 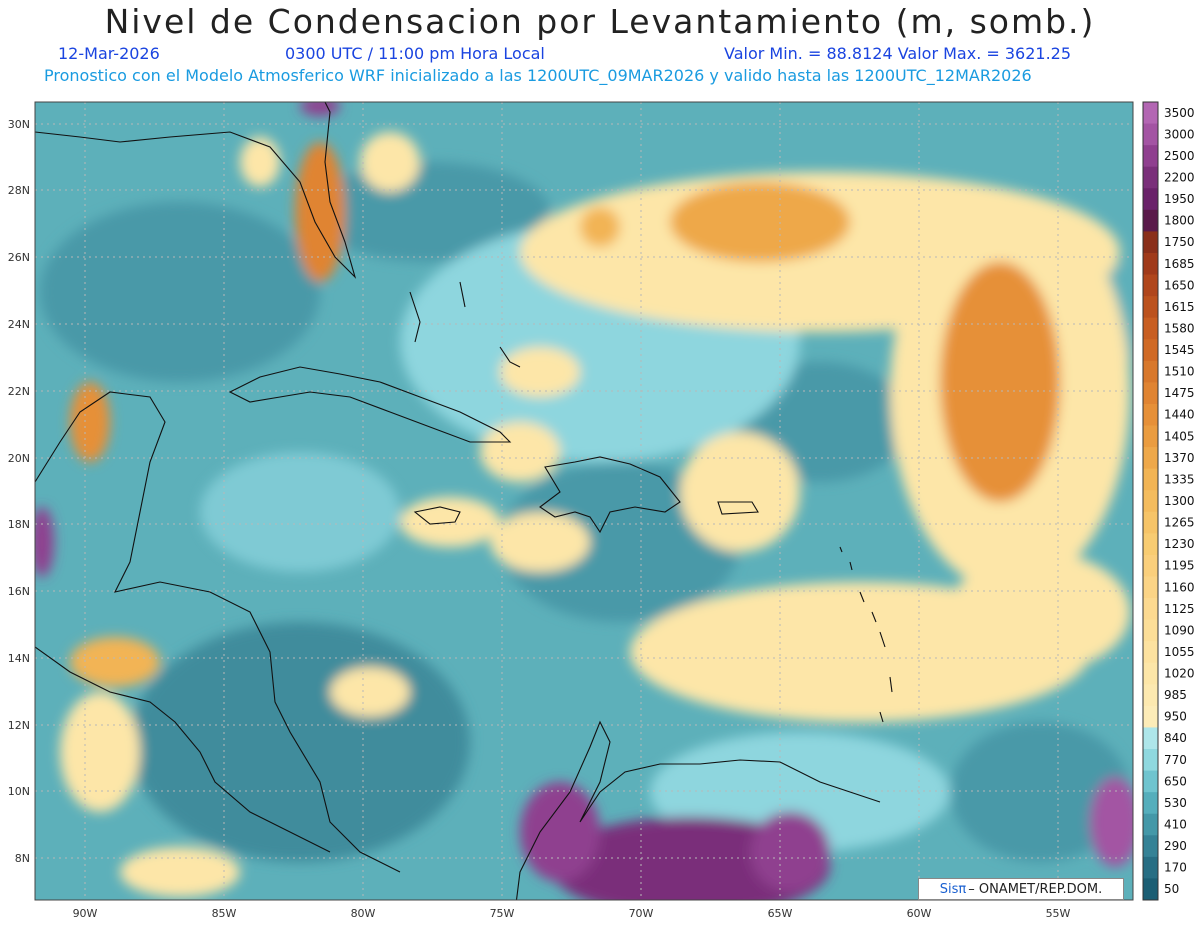 I want to click on lon-label: 80W, so click(x=363, y=913).